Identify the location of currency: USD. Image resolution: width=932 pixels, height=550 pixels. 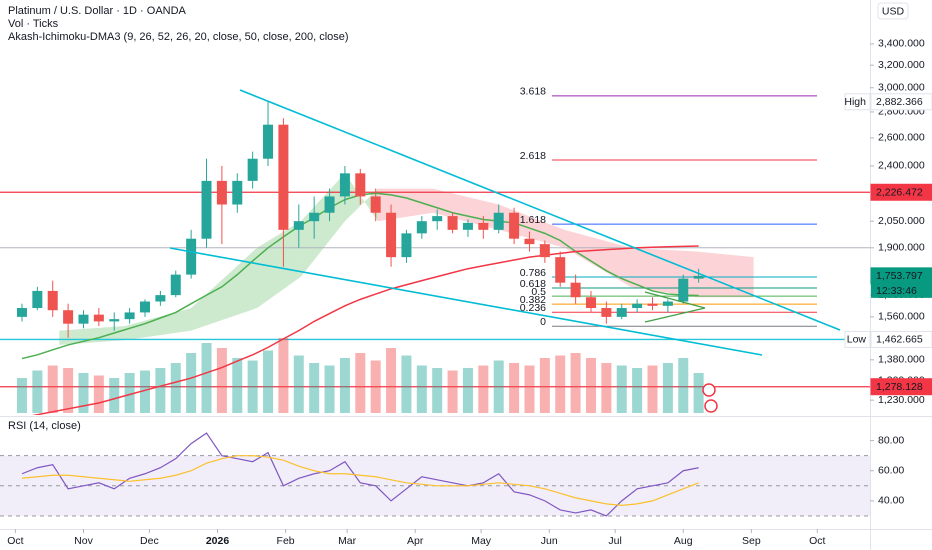
(893, 11).